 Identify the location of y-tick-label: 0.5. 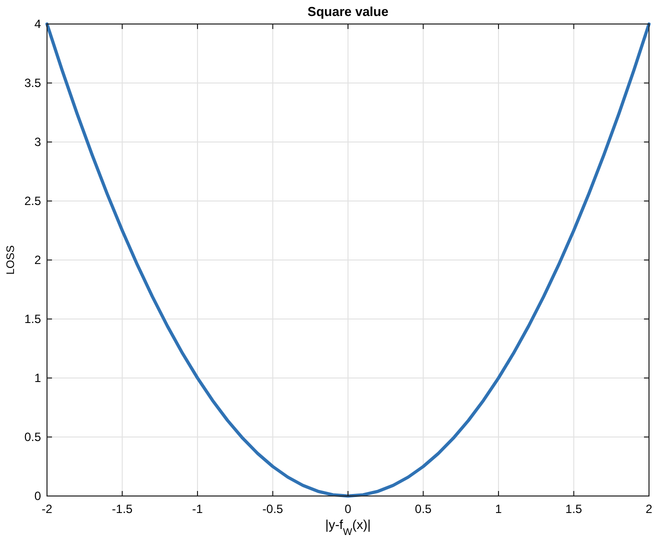
(33, 437).